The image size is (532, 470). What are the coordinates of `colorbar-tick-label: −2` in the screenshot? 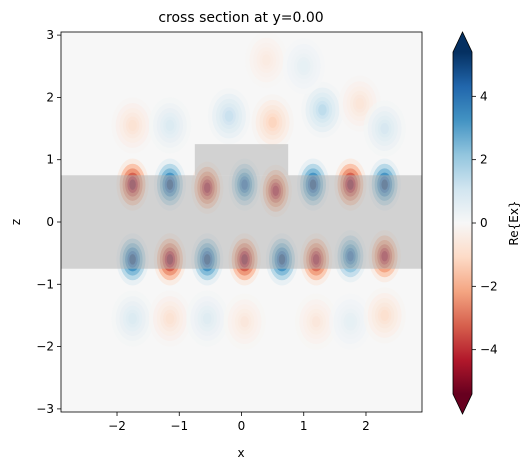 It's located at (489, 286).